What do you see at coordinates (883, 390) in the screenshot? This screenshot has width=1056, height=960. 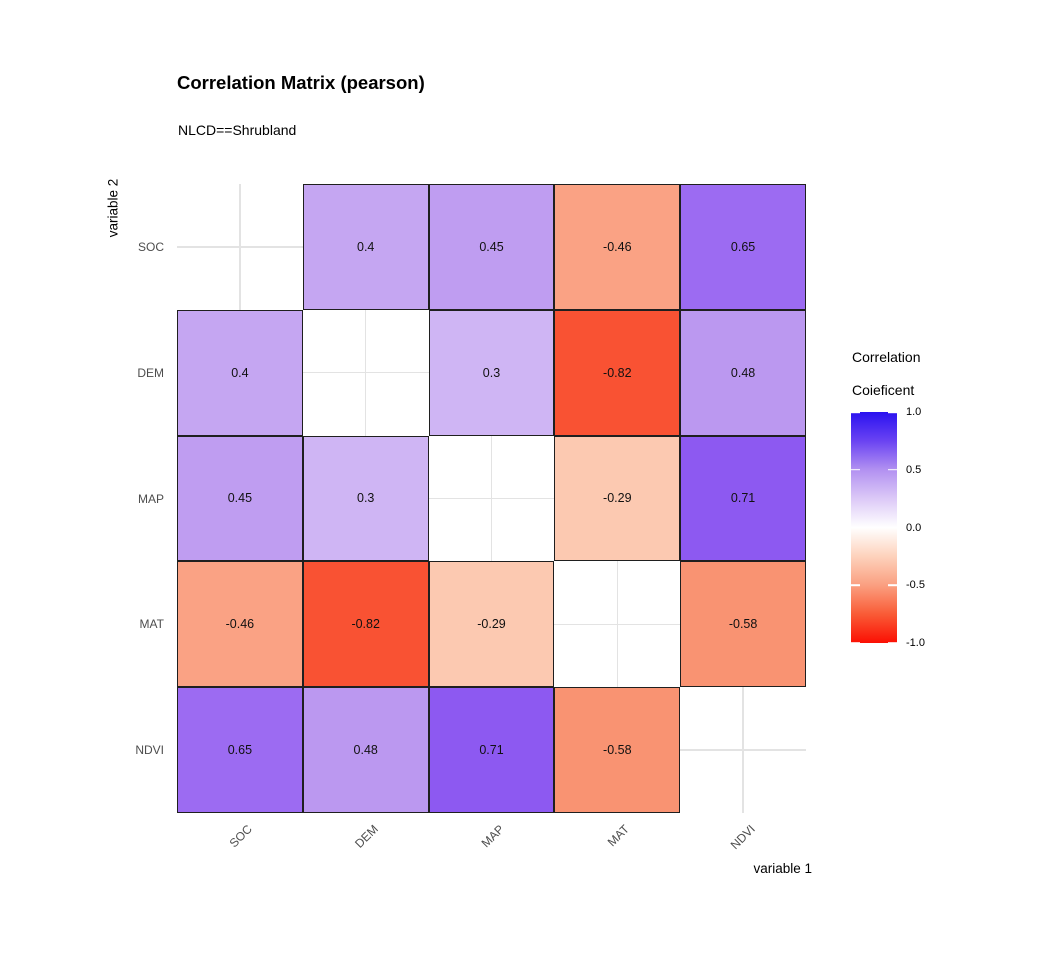 I see `legend-title-line-2: Coieficent` at bounding box center [883, 390].